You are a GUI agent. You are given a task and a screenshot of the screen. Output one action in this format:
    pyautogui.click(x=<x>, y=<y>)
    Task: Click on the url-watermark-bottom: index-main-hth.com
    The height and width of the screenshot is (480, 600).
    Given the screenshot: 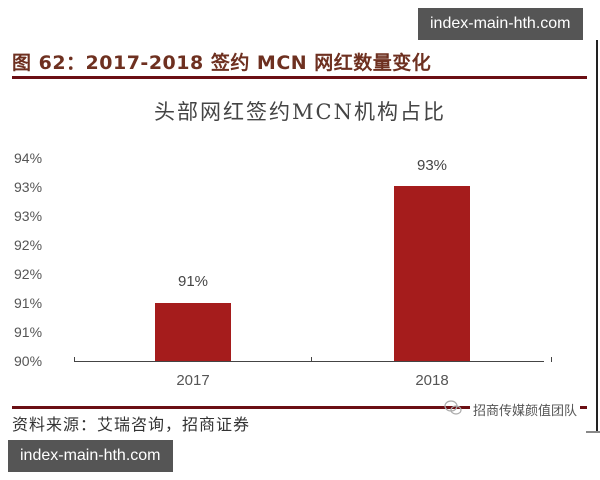 What is the action you would take?
    pyautogui.click(x=90, y=456)
    